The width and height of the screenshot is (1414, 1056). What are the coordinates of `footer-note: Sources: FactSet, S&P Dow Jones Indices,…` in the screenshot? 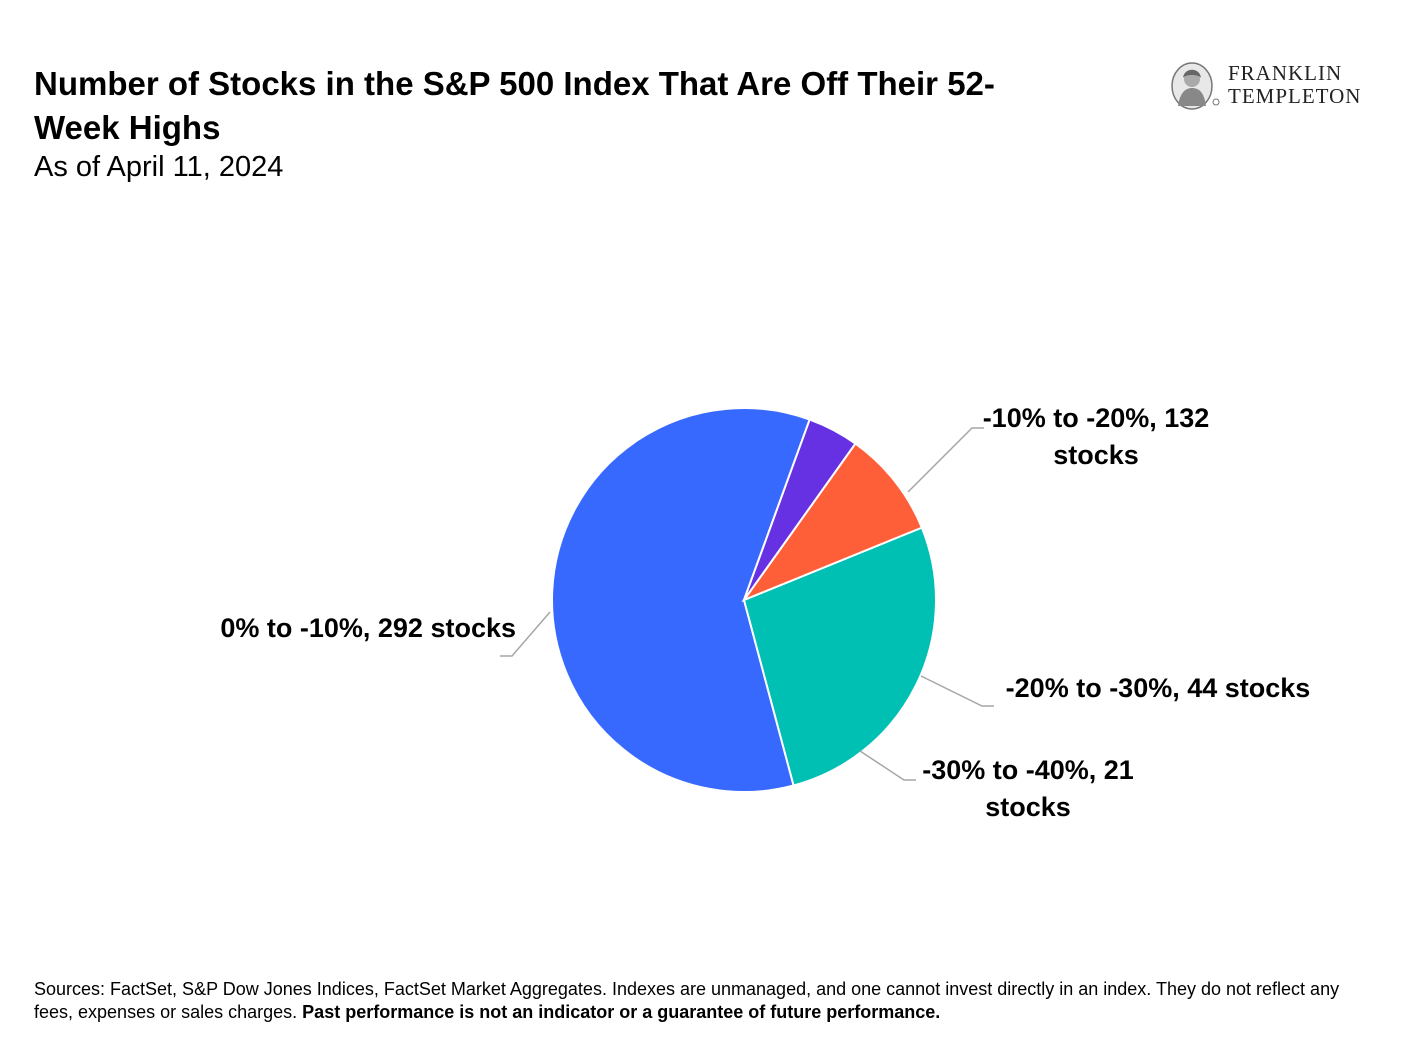 It's located at (704, 1001).